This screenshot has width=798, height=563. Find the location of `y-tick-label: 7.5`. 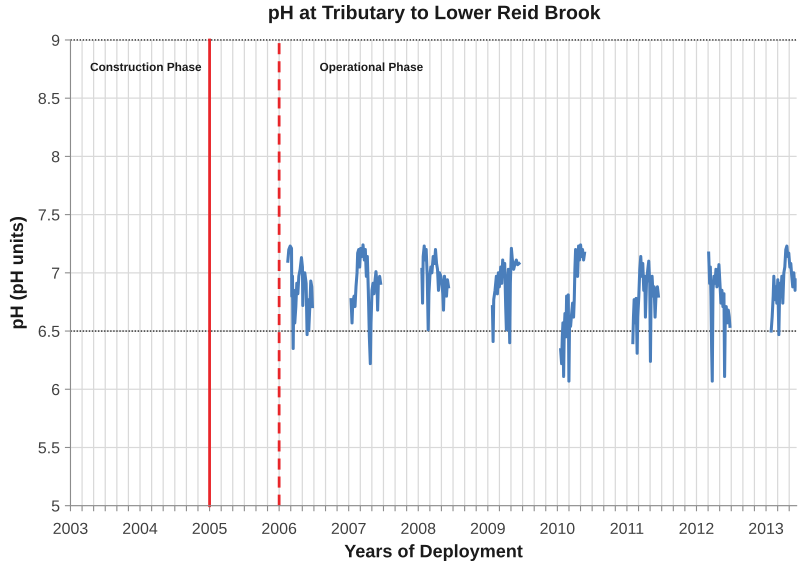

y-tick-label: 7.5 is located at coordinates (49, 215).